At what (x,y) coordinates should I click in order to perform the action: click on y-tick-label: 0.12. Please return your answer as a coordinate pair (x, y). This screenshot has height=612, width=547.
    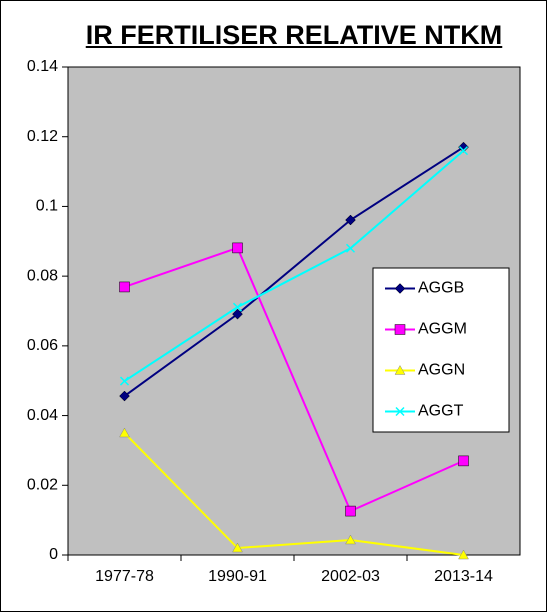
    Looking at the image, I should click on (42, 136).